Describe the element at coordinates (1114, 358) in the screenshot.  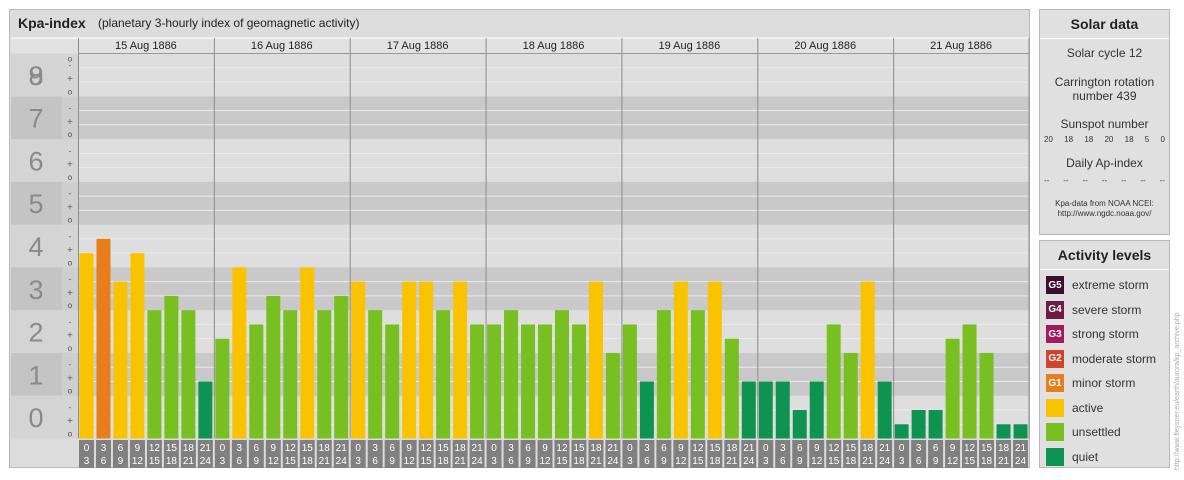
I see `legend-label: moderate storm` at that location.